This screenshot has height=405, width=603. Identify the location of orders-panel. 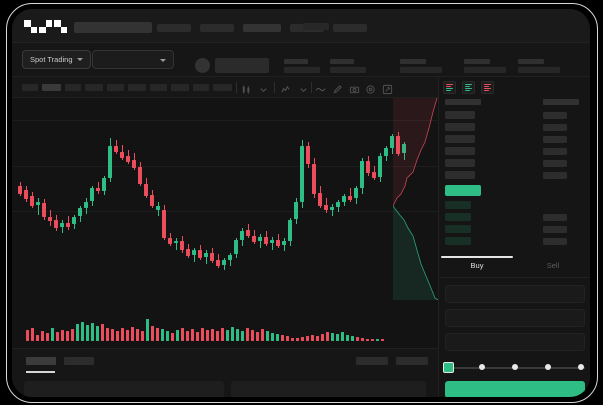
(225, 372).